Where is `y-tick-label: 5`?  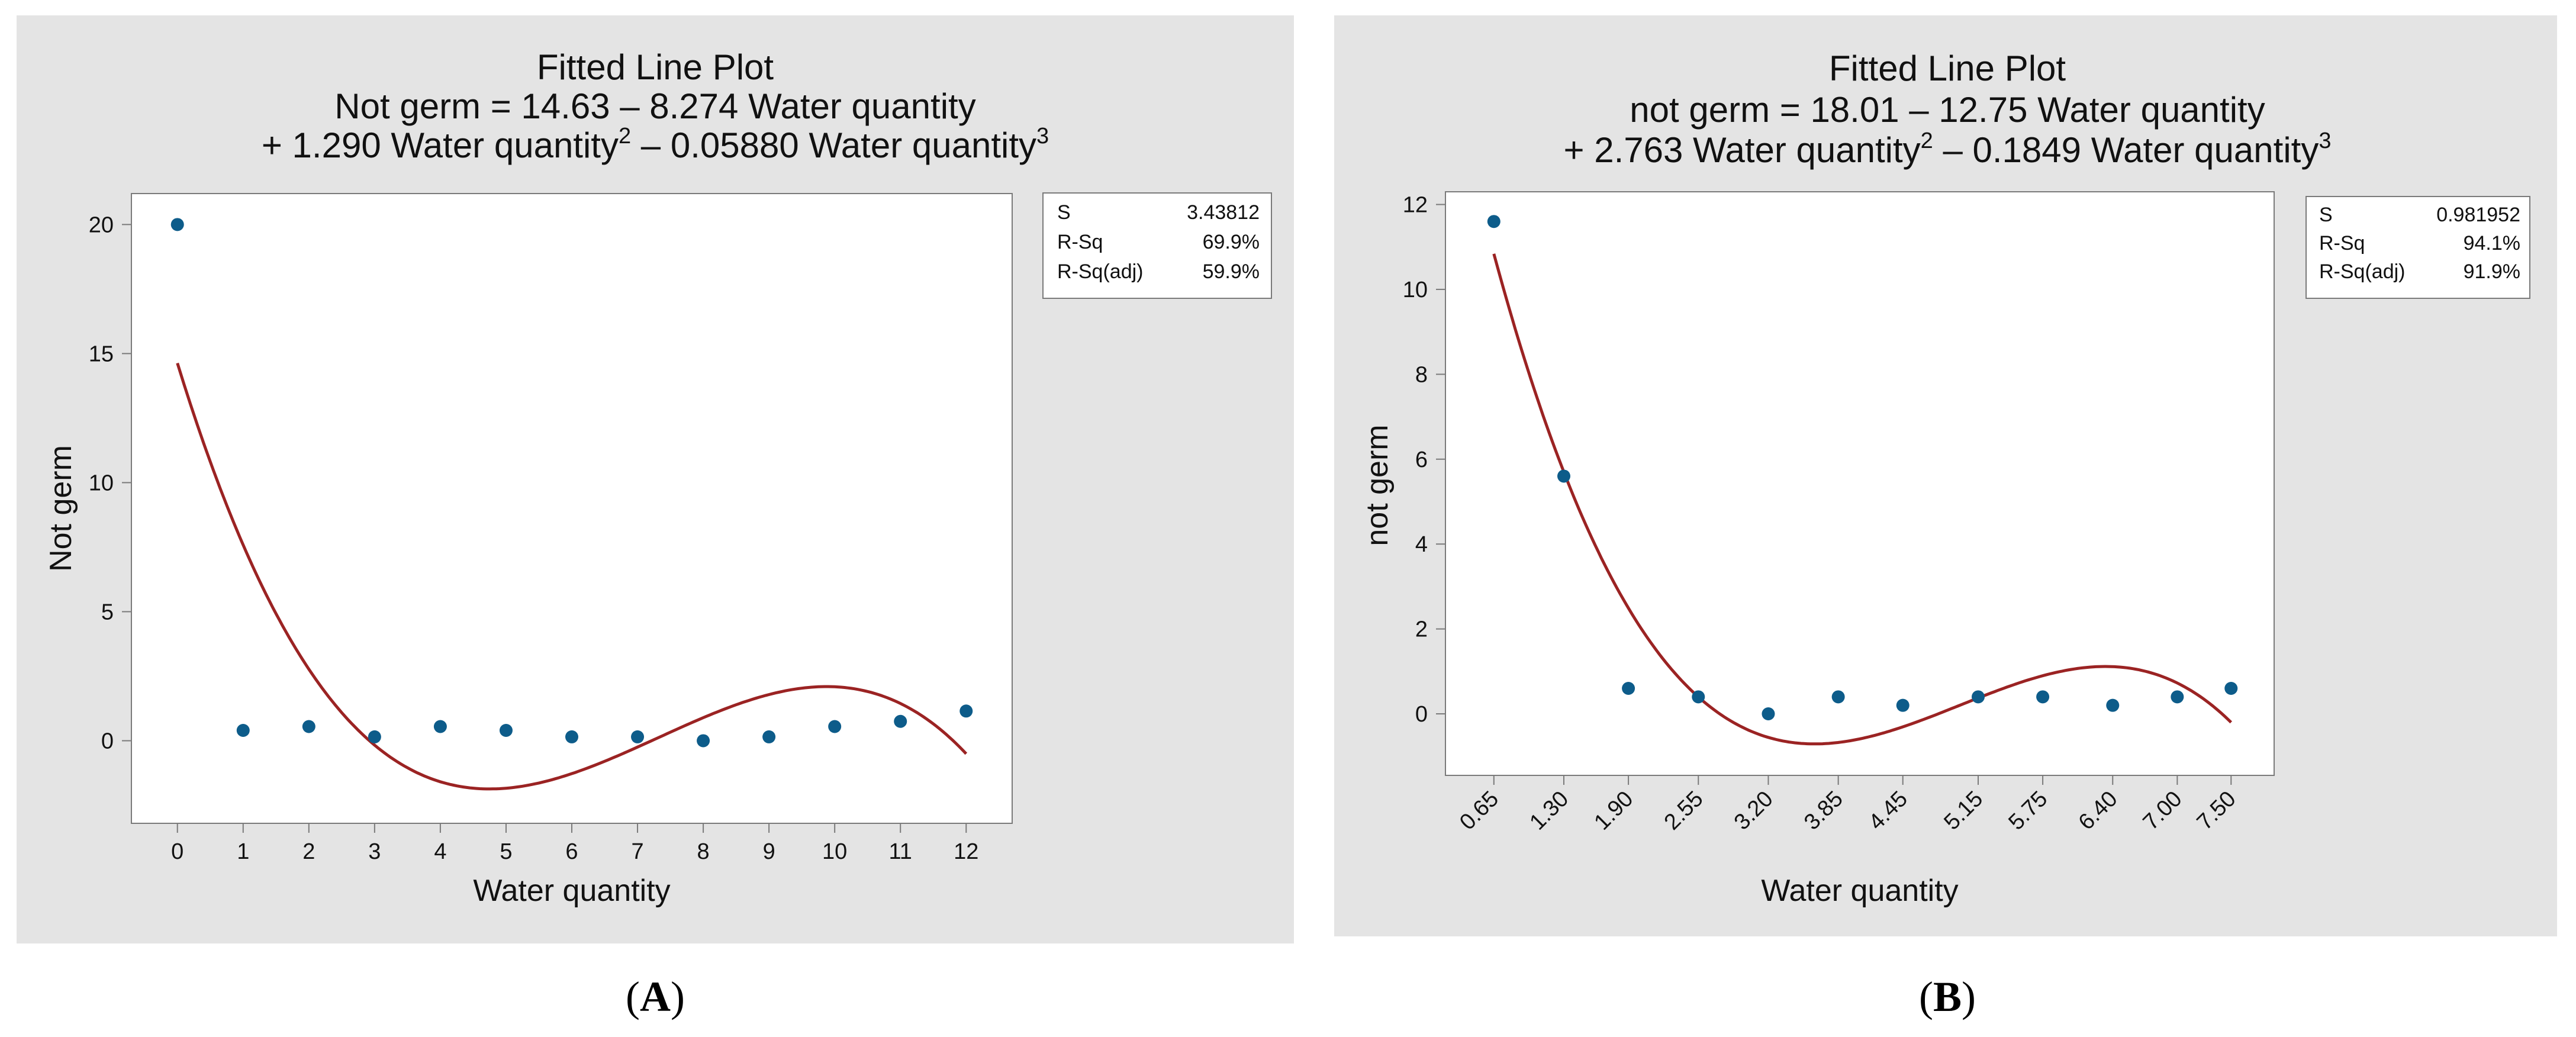 y-tick-label: 5 is located at coordinates (107, 612).